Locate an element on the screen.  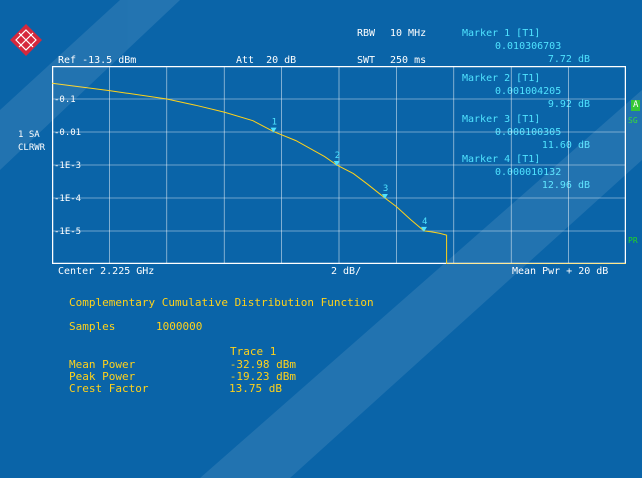
marker-number: 3 is located at coordinates (385, 189).